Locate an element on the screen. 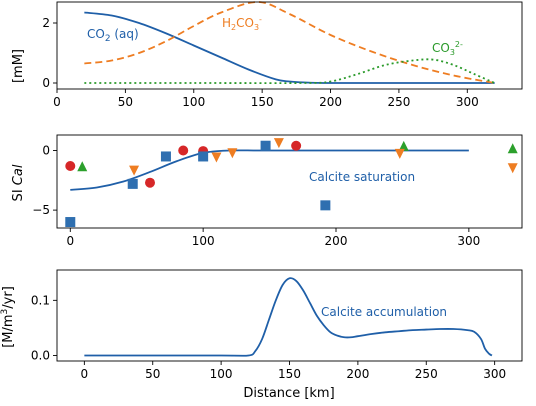 The width and height of the screenshot is (536, 406). annotation-co2-aq: CO2 (aq) is located at coordinates (113, 35).